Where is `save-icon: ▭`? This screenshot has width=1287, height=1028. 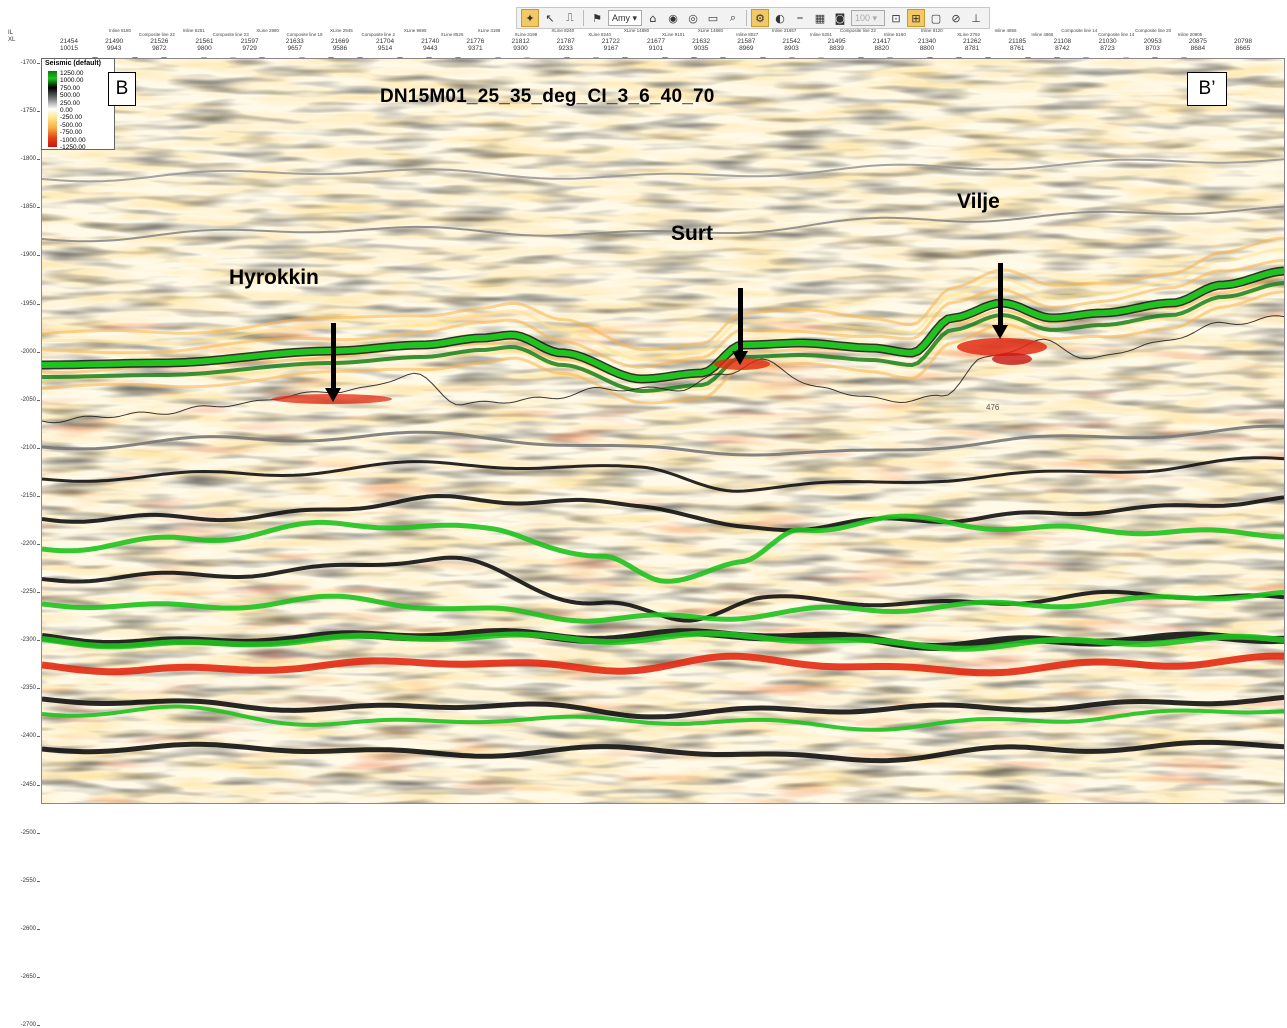
save-icon: ▭ is located at coordinates (713, 18).